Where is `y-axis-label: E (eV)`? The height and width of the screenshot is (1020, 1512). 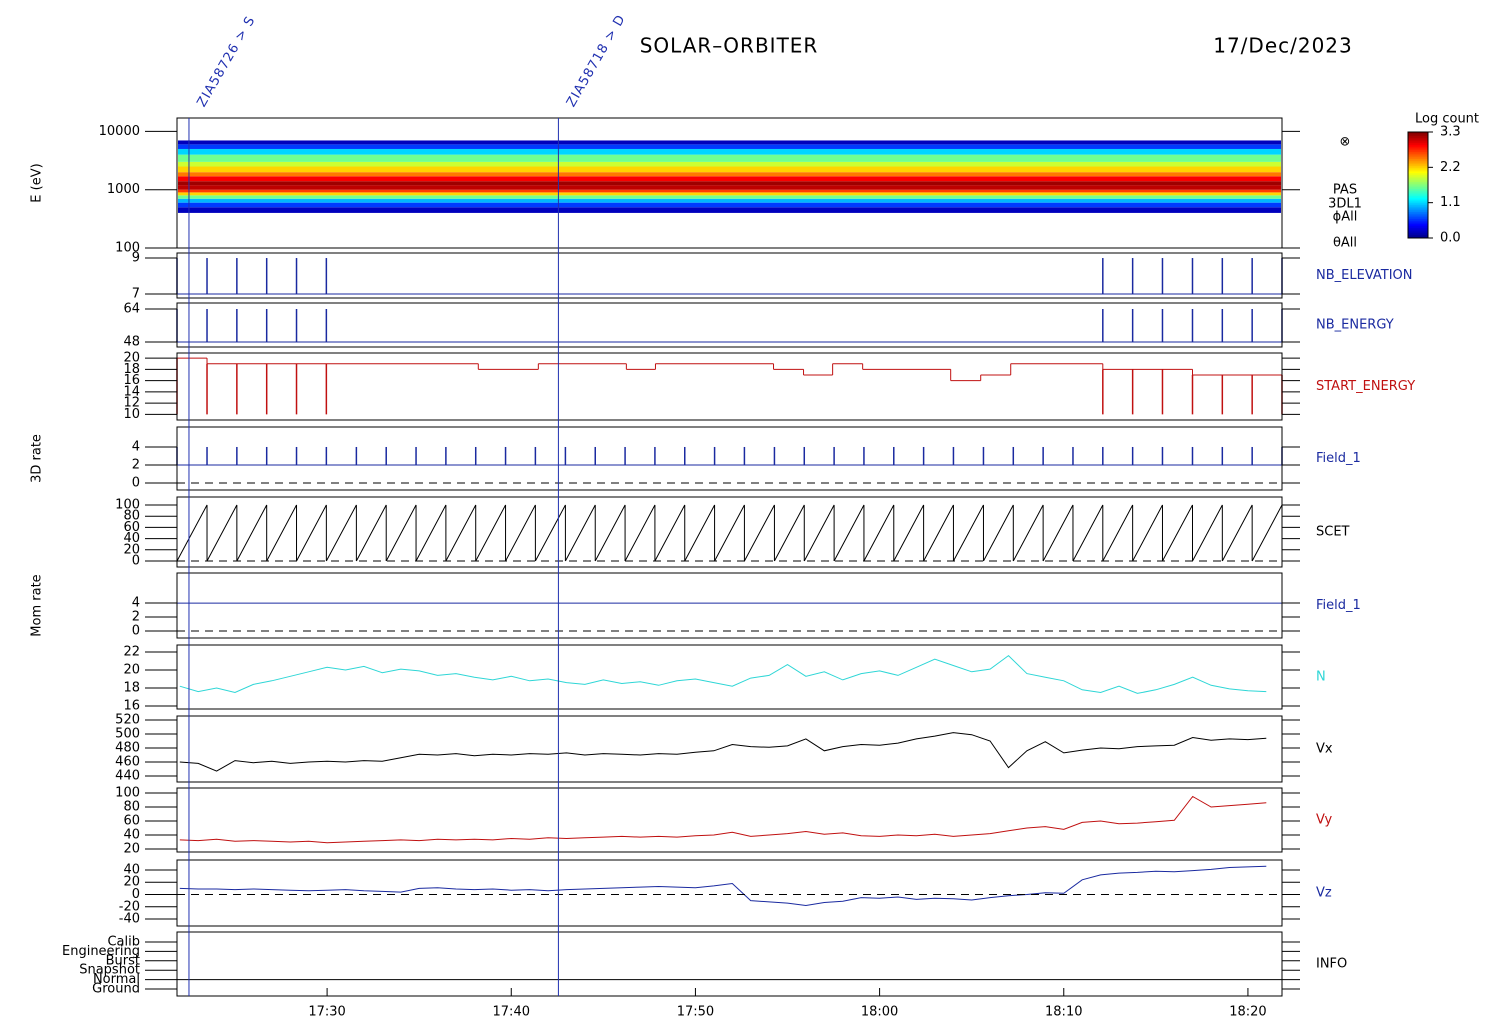
y-axis-label: E (eV) is located at coordinates (37, 182).